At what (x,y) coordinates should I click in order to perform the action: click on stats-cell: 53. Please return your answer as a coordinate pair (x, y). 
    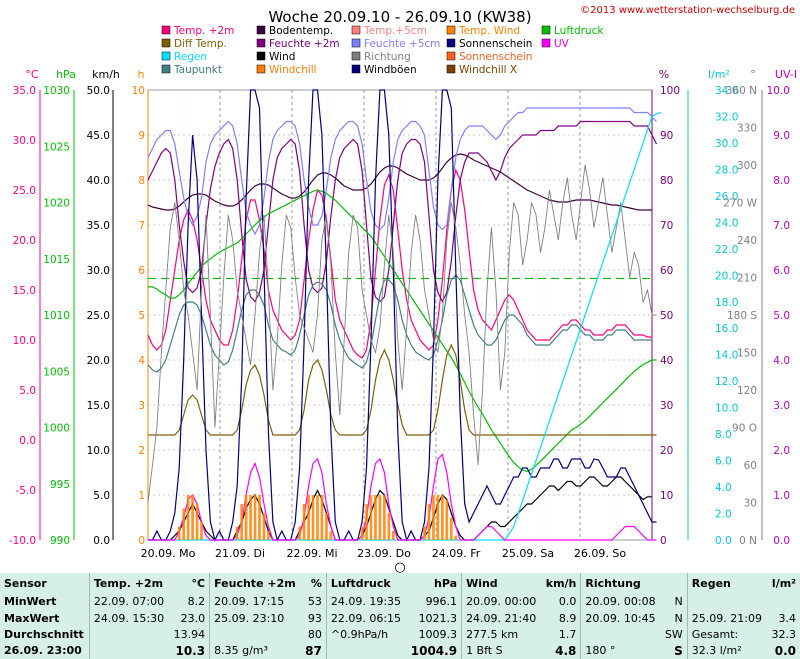
    Looking at the image, I should click on (314, 602).